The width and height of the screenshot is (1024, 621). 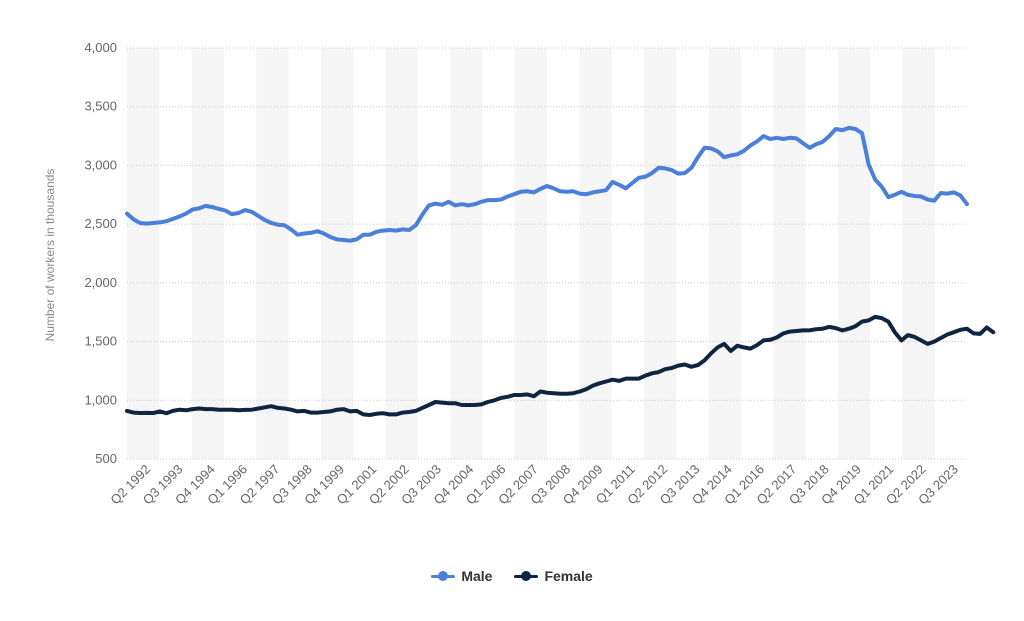 What do you see at coordinates (100, 399) in the screenshot?
I see `y-tick-label: 1,000` at bounding box center [100, 399].